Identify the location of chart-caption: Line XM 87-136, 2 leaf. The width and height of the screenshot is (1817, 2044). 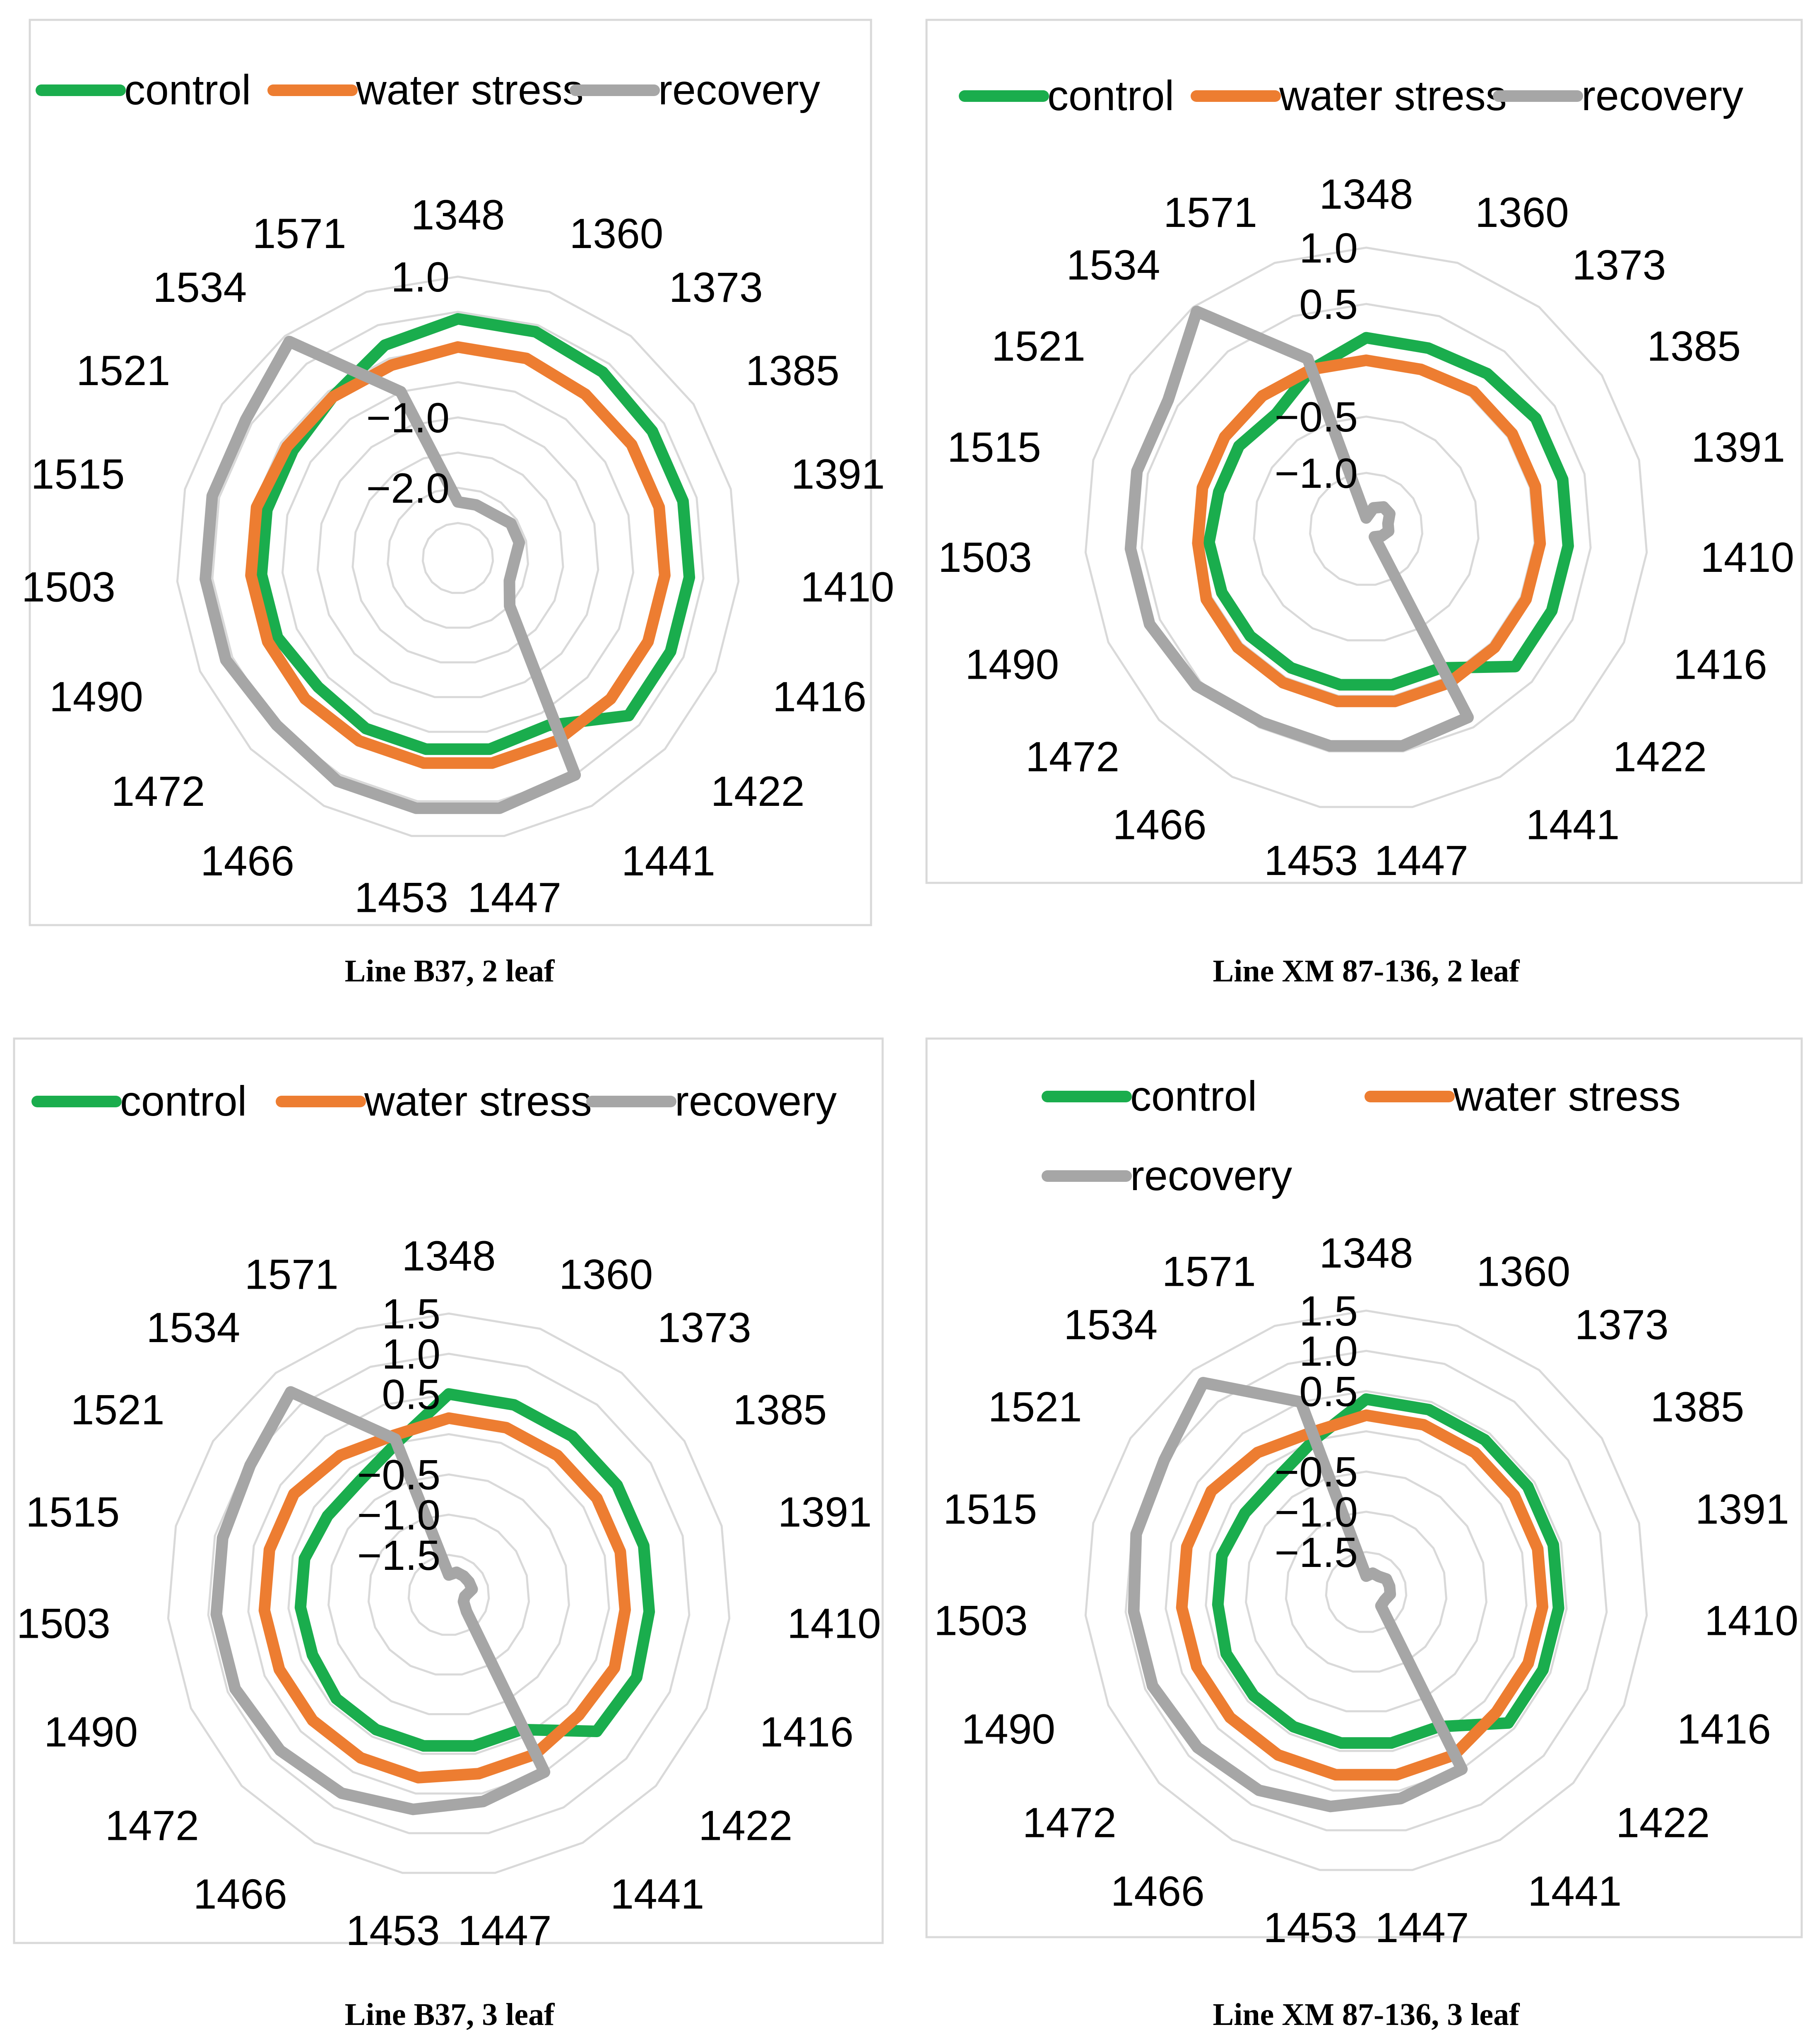
(1367, 971).